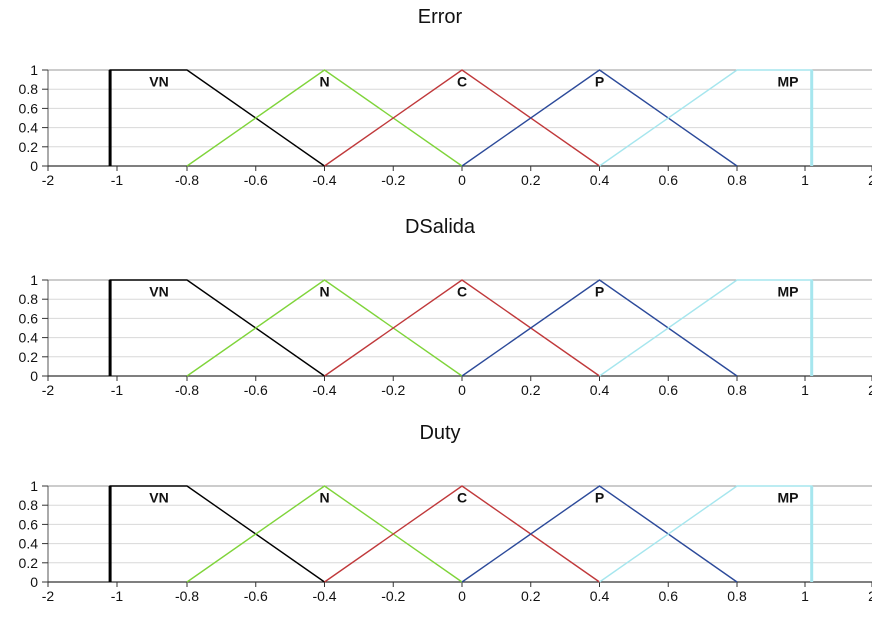 The height and width of the screenshot is (618, 872). What do you see at coordinates (440, 17) in the screenshot?
I see `chart-title: Error` at bounding box center [440, 17].